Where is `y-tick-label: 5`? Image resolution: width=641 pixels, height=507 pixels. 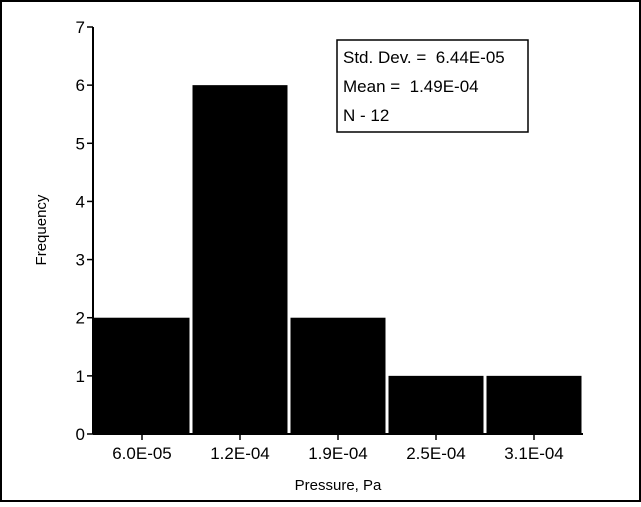
y-tick-label: 5 is located at coordinates (80, 143).